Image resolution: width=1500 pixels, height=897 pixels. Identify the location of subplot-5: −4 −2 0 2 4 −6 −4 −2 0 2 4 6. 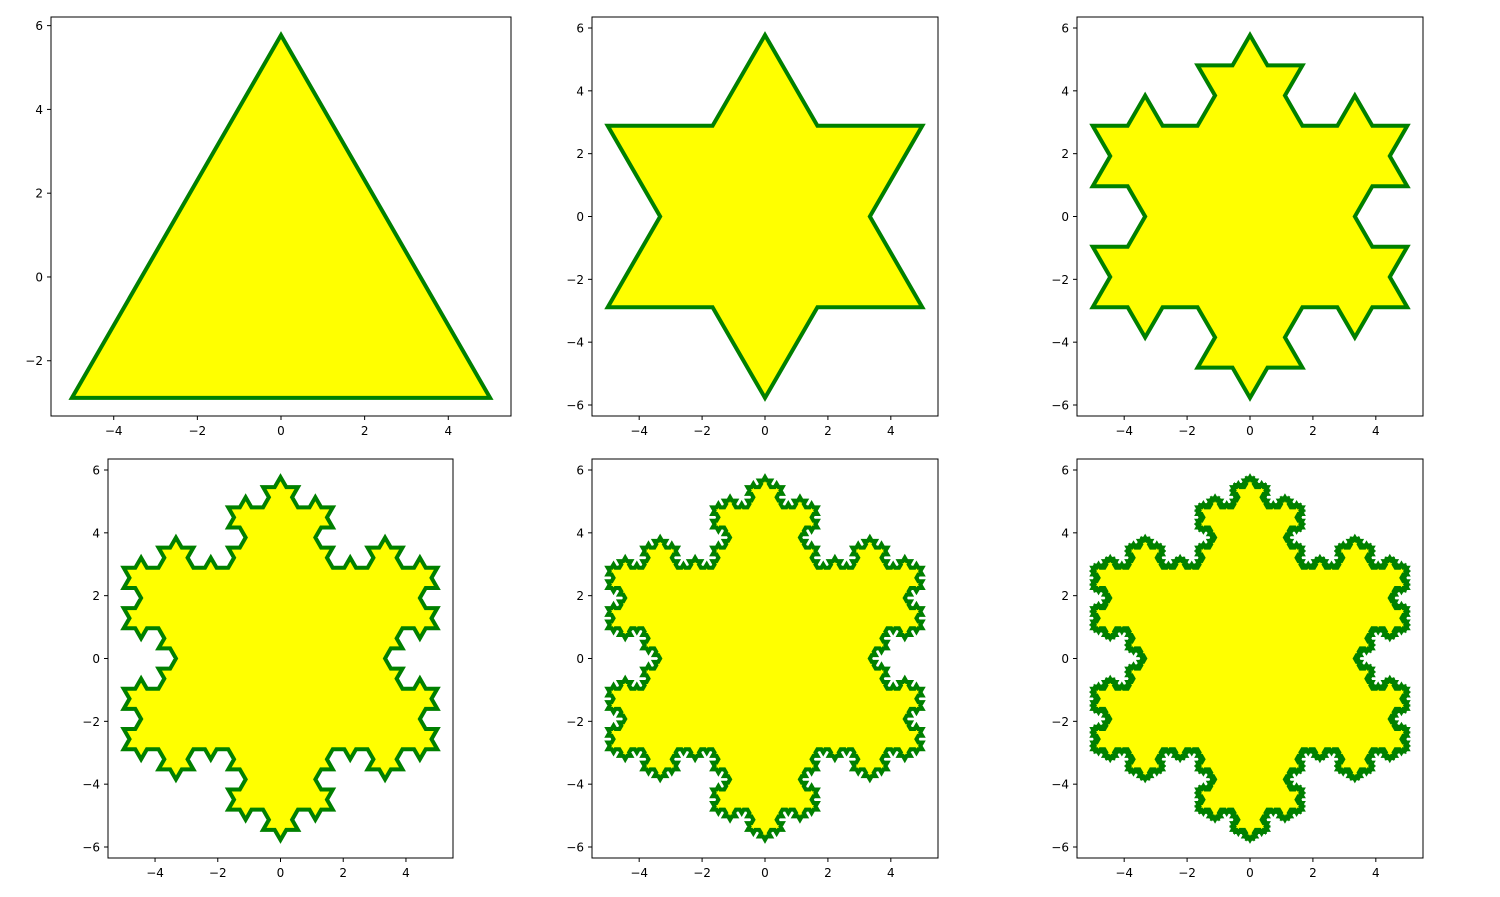
(752, 669).